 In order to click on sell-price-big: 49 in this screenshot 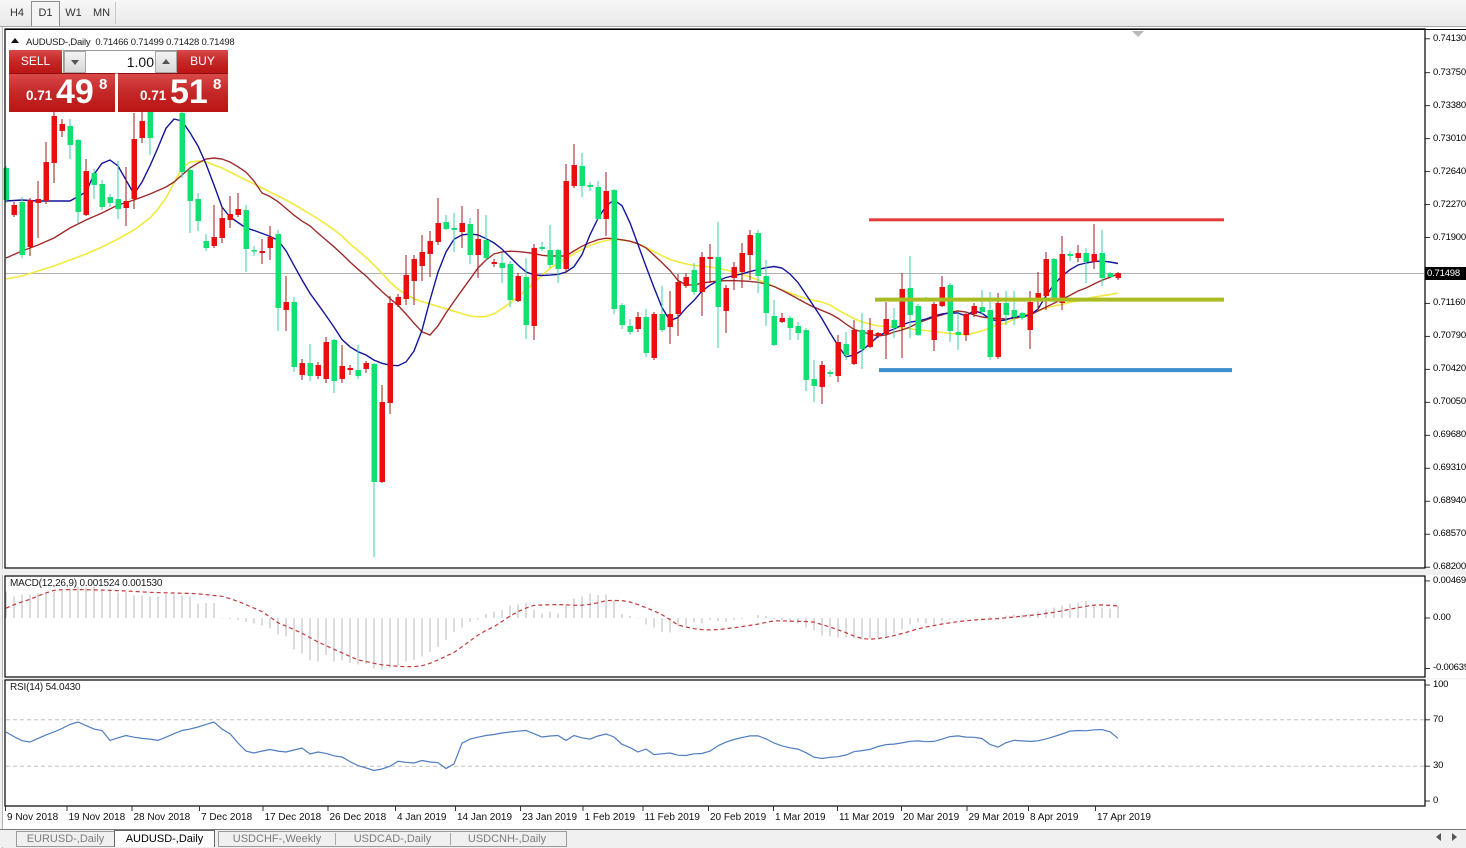, I will do `click(75, 92)`.